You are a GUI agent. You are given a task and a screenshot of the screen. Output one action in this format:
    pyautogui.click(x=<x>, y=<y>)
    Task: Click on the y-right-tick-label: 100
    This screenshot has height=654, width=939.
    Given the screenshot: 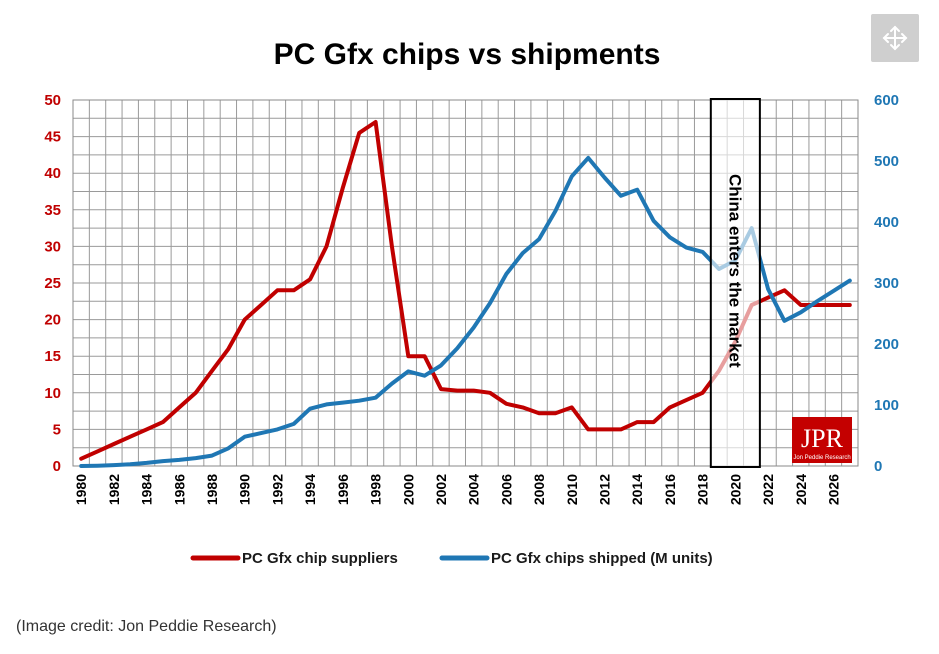 What is the action you would take?
    pyautogui.click(x=886, y=405)
    